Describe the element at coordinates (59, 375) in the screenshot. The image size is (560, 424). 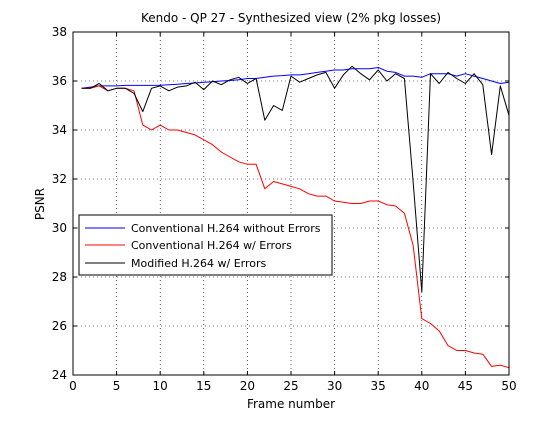
I see `y-tick-label: 24` at that location.